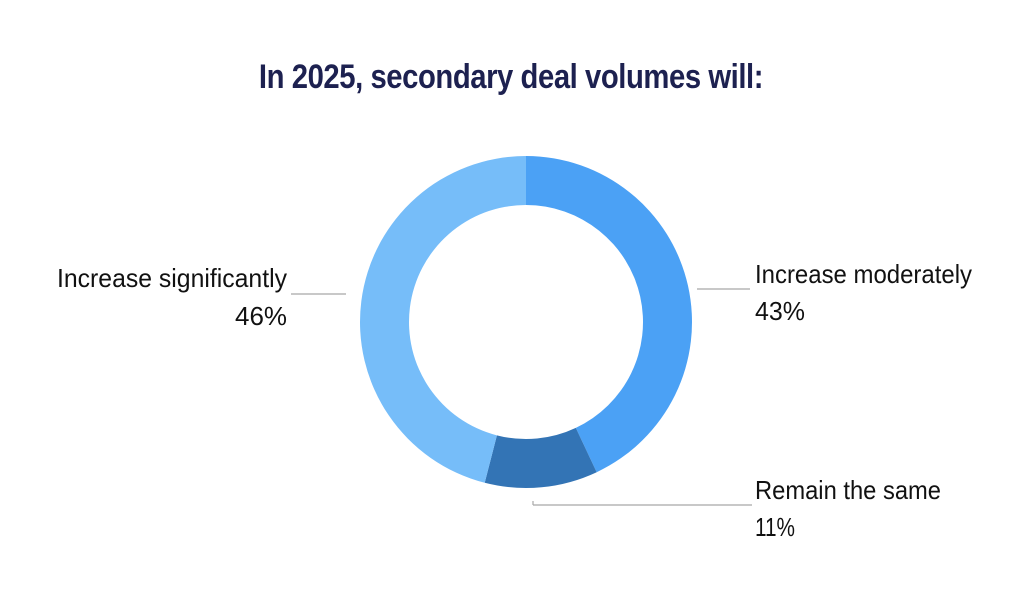  I want to click on donut-slice-remain-the-same, so click(540, 457).